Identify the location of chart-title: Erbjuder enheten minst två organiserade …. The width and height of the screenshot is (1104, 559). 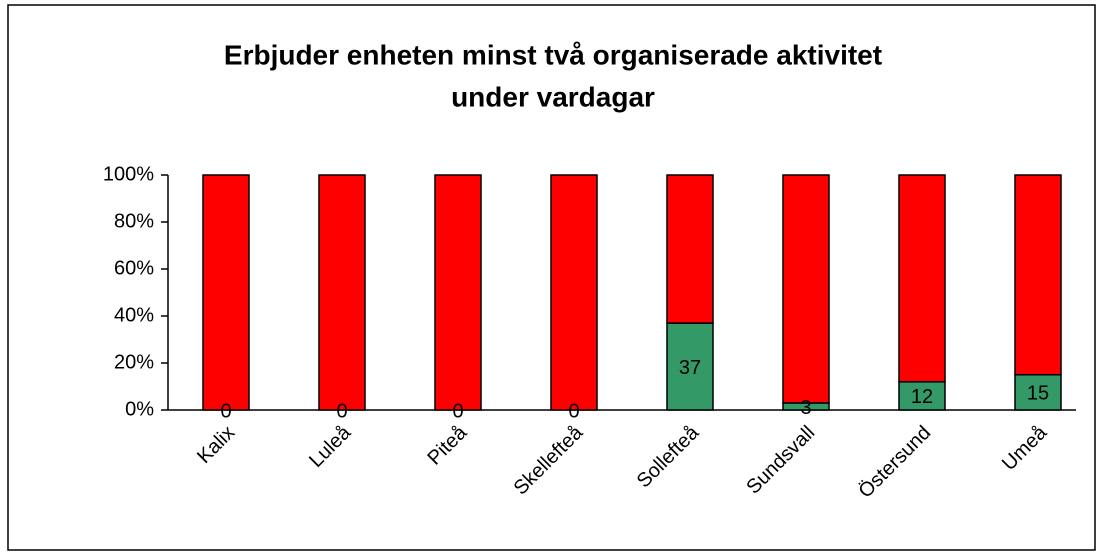
(553, 54).